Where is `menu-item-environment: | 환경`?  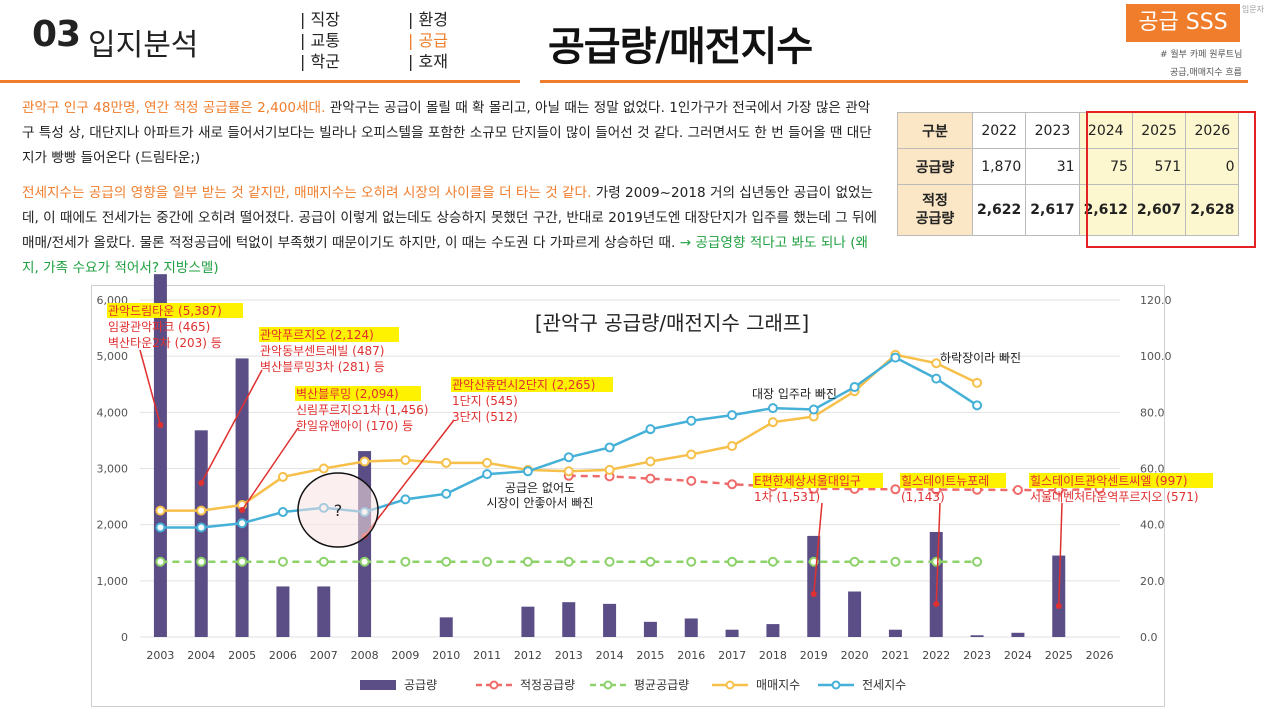 menu-item-environment: | 환경 is located at coordinates (428, 19).